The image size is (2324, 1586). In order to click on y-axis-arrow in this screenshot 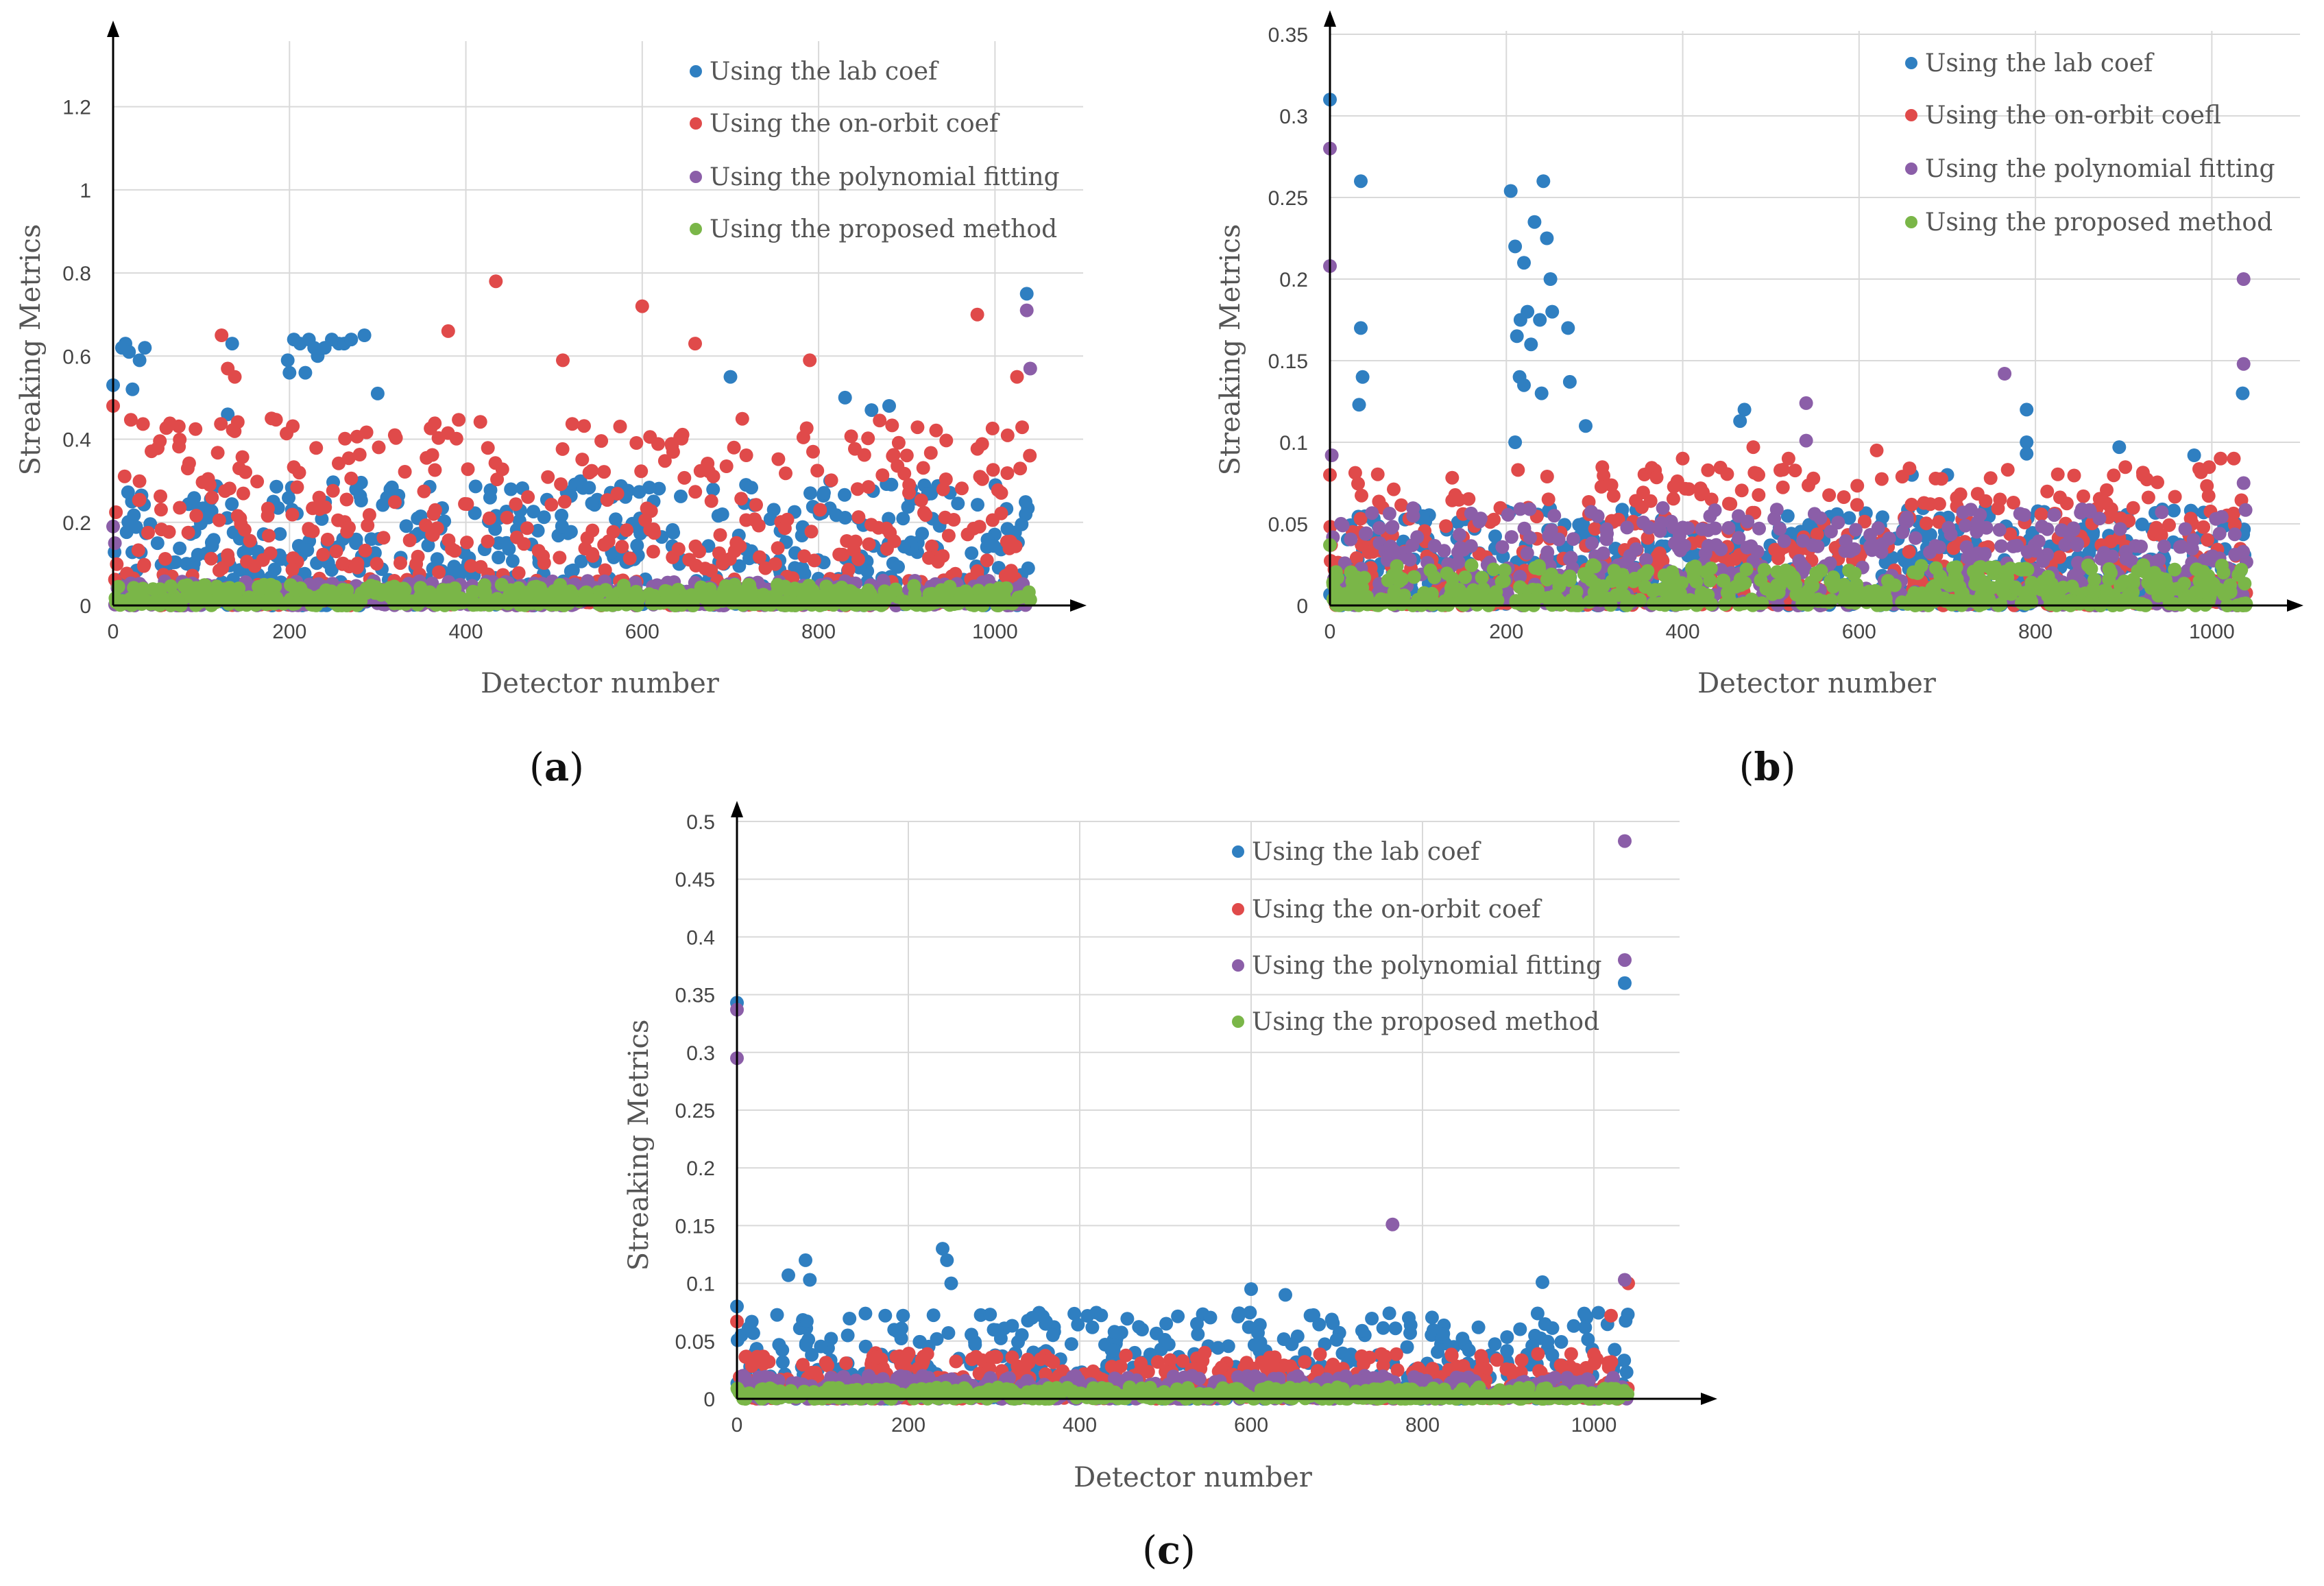, I will do `click(113, 29)`.